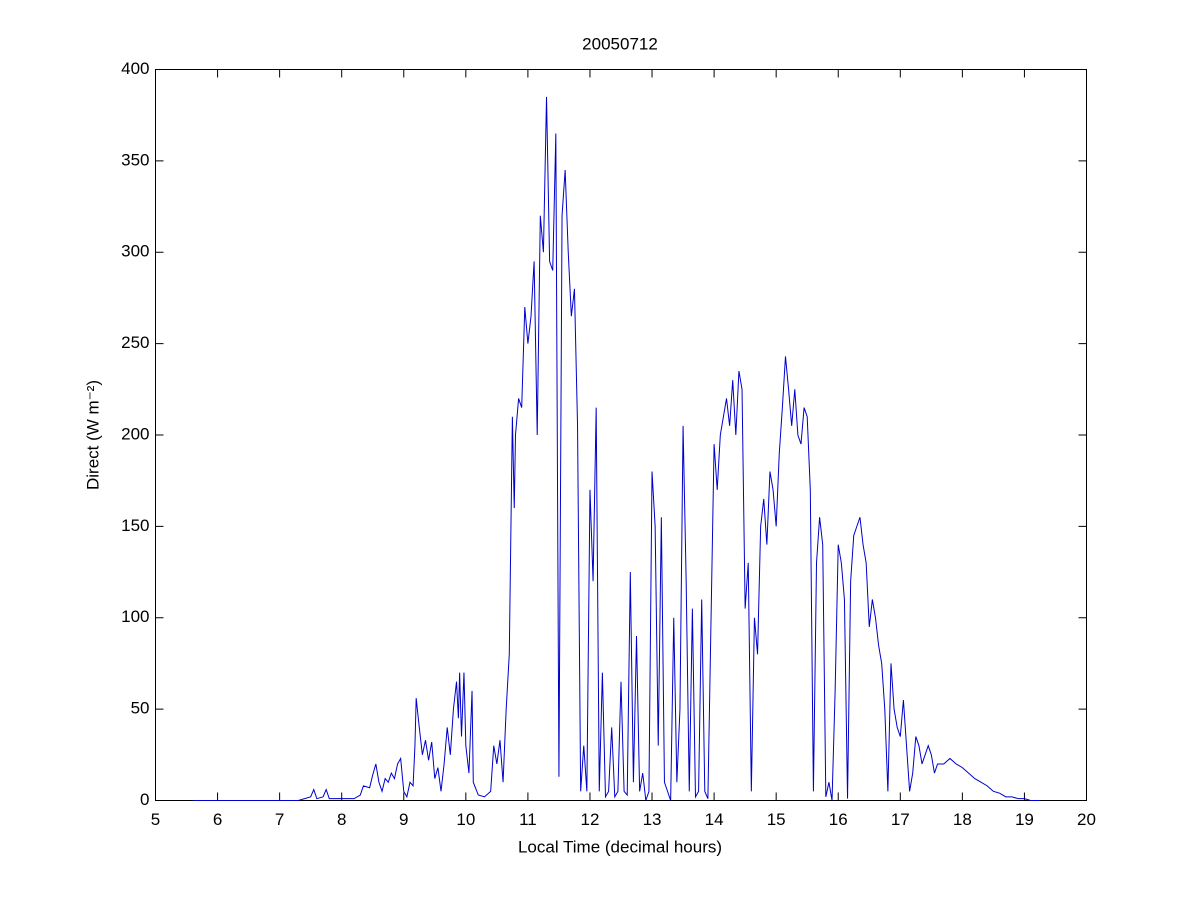  I want to click on chart-title: 20050712, so click(620, 43).